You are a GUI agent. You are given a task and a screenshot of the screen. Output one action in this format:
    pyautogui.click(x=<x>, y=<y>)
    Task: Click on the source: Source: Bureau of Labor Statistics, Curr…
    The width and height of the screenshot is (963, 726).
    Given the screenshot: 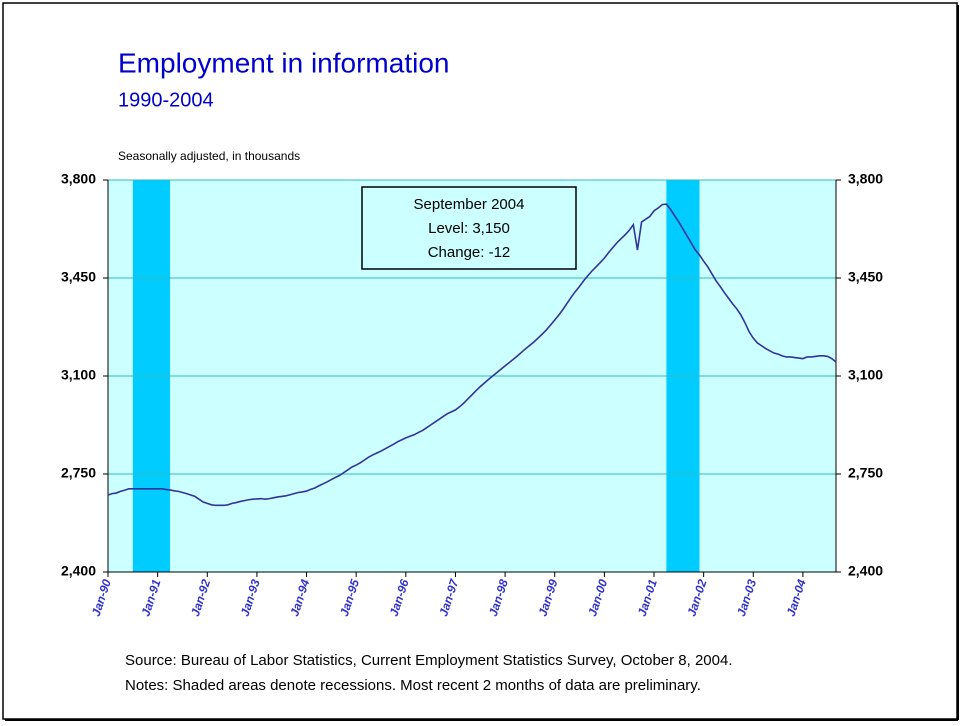 What is the action you would take?
    pyautogui.click(x=429, y=660)
    